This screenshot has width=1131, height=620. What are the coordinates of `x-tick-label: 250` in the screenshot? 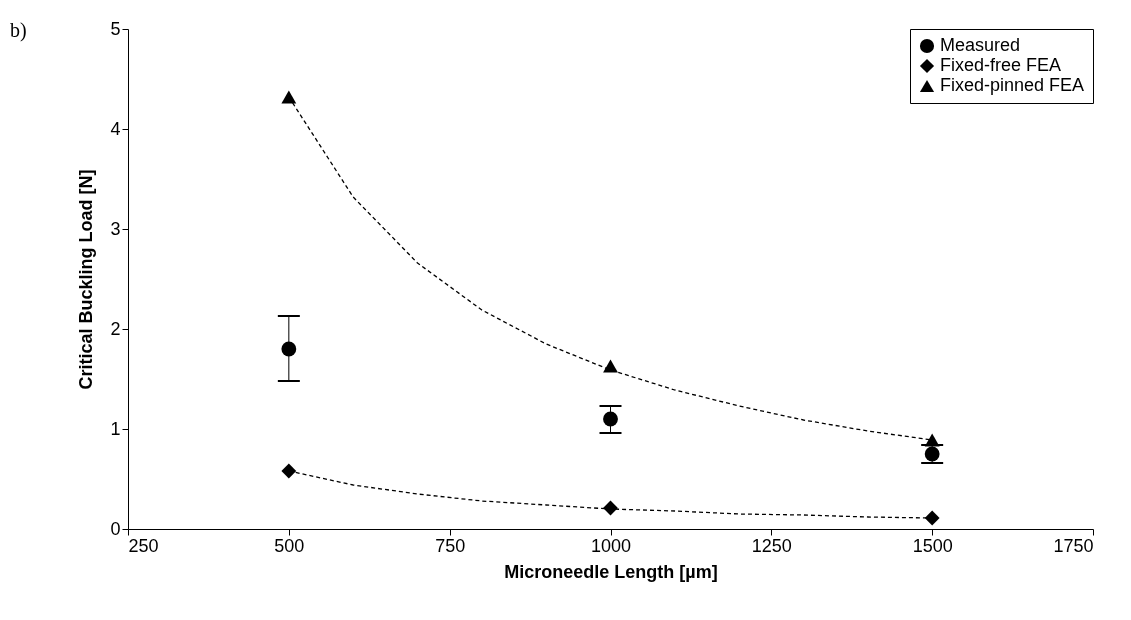 It's located at (143, 545).